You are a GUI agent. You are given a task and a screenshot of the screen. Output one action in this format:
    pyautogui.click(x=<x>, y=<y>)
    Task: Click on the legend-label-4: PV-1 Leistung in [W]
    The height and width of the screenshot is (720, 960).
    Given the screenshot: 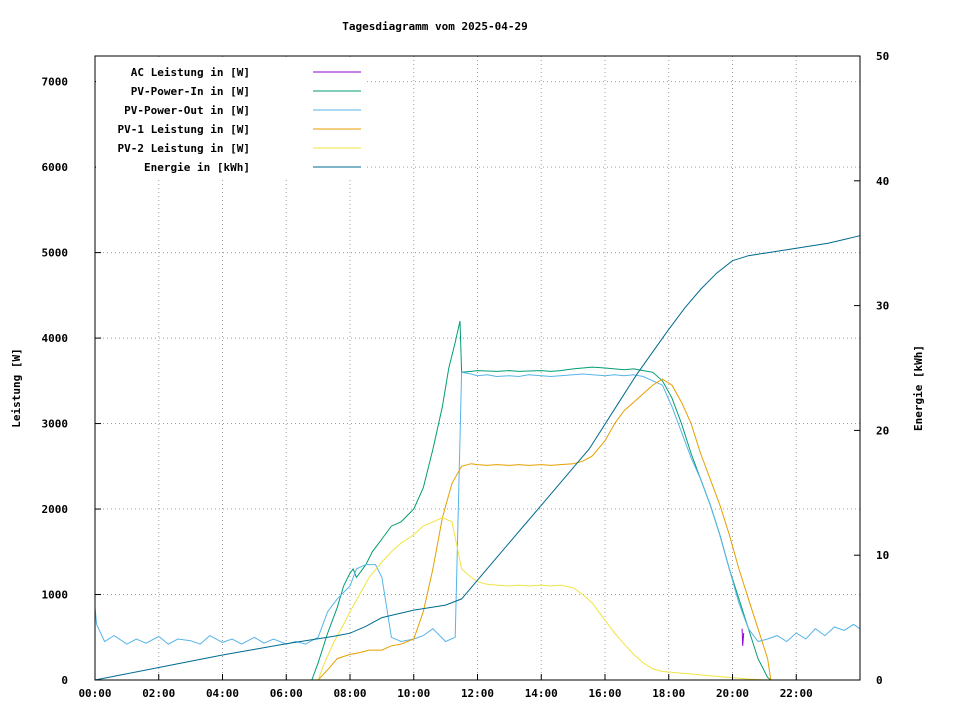 What is the action you would take?
    pyautogui.click(x=184, y=129)
    